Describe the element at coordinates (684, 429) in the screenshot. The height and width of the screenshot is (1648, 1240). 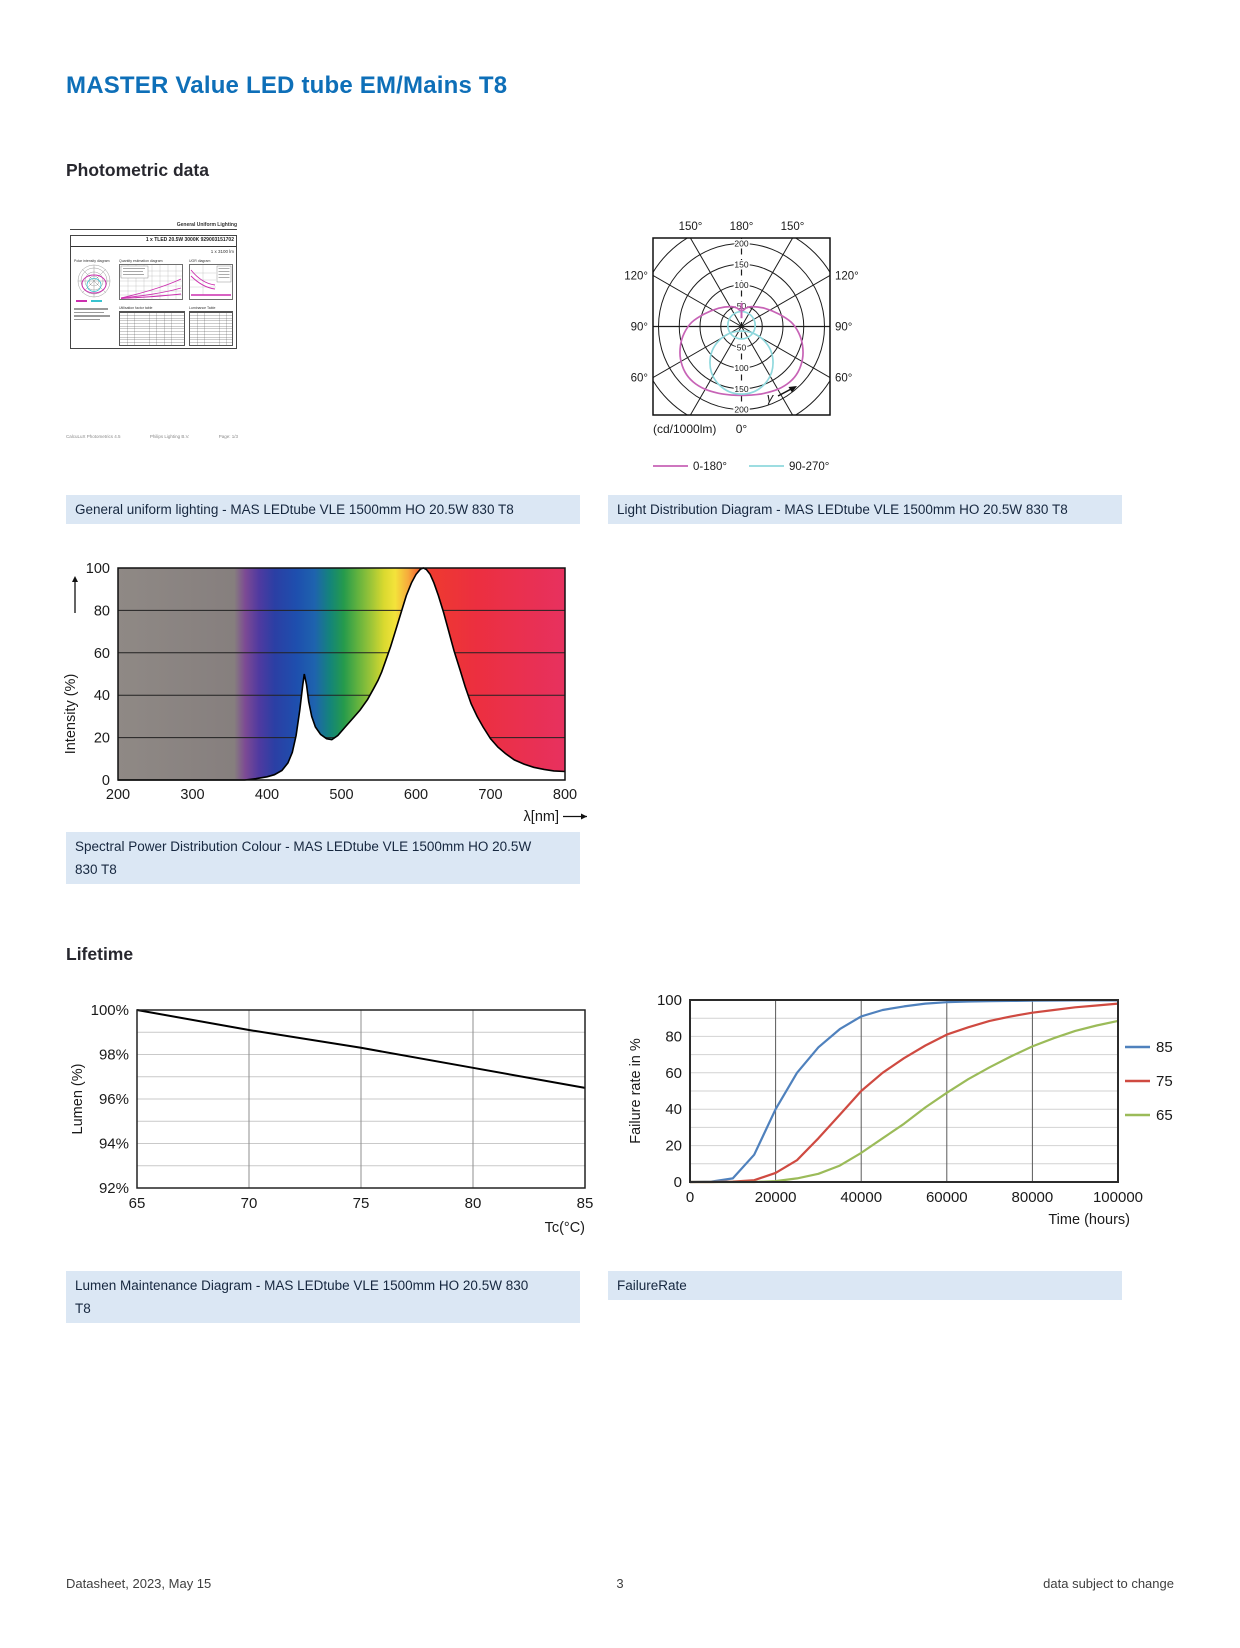
I see `polar-unit-label: (cd/1000lm)` at that location.